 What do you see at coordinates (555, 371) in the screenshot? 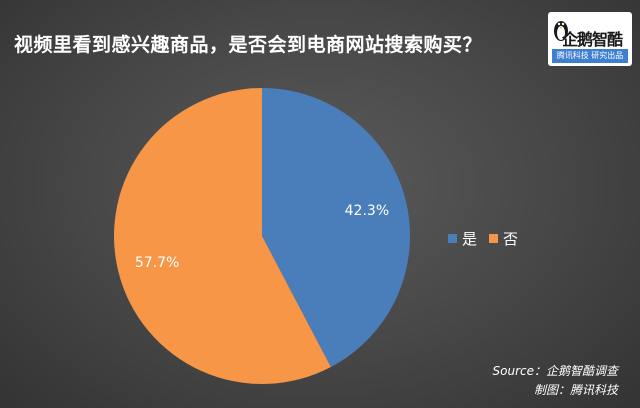
I see `source-line: Source：企鹅智酷调查` at bounding box center [555, 371].